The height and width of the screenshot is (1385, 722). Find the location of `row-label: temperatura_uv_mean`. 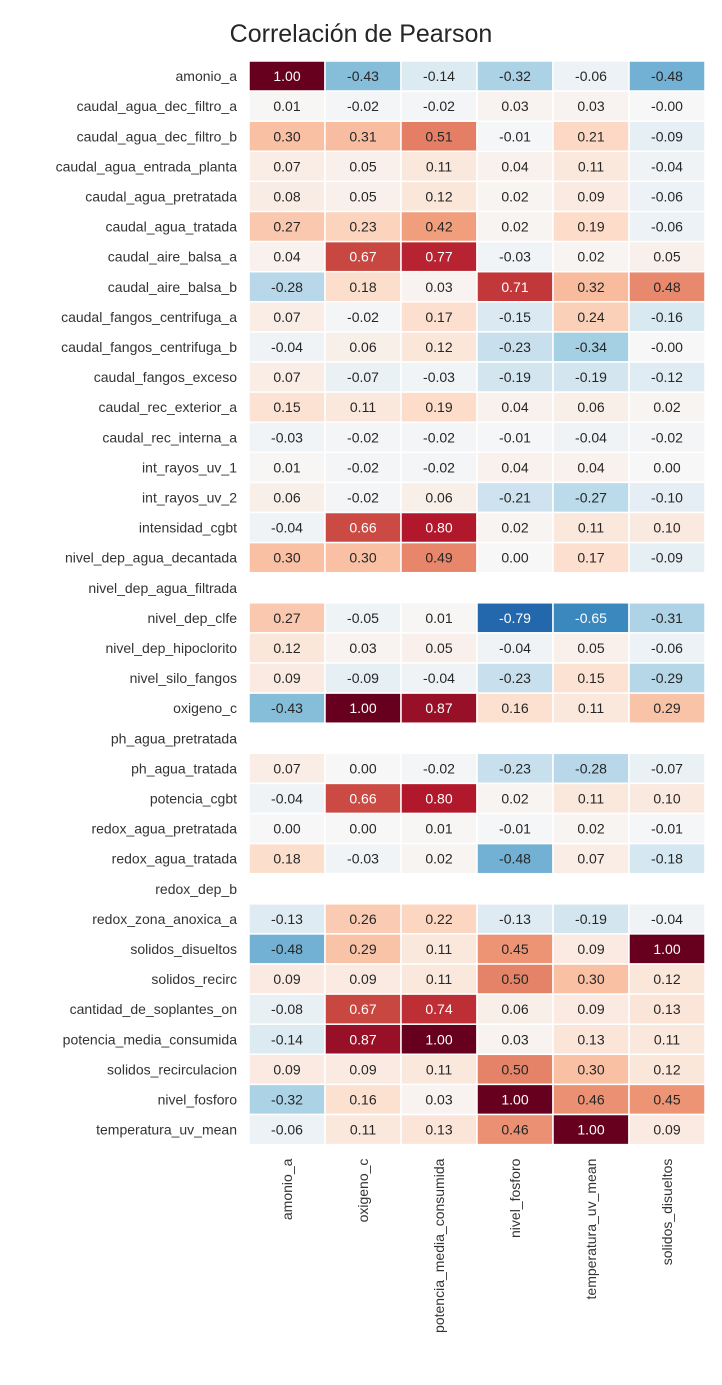

row-label: temperatura_uv_mean is located at coordinates (166, 1130).